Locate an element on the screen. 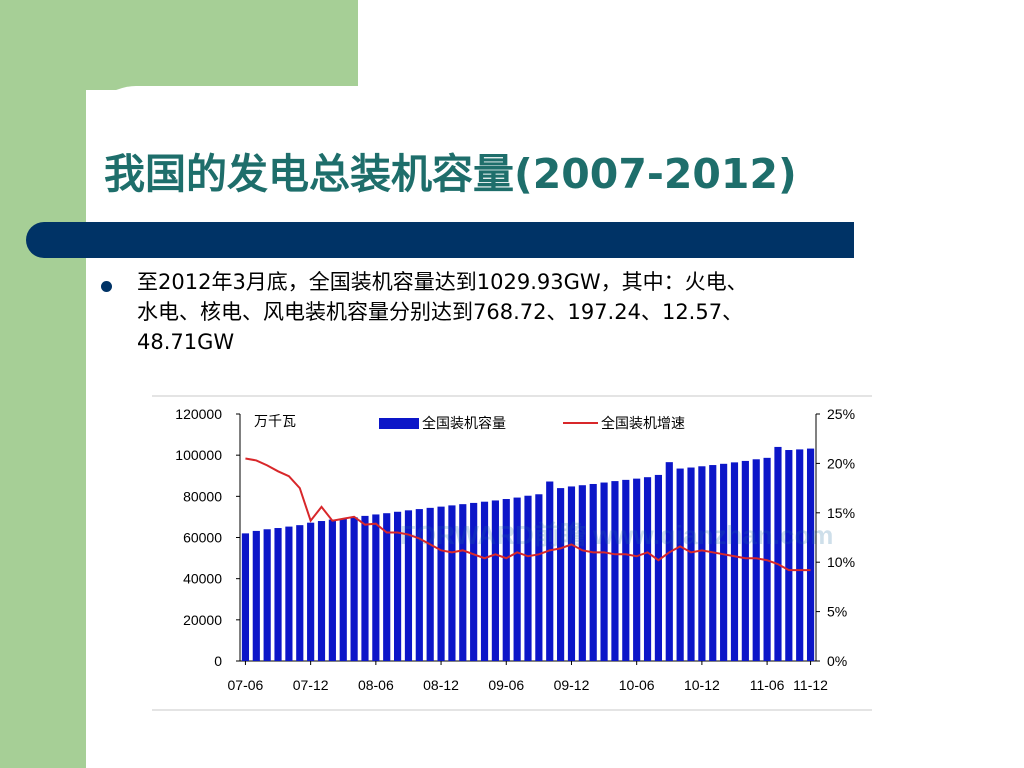 The image size is (1024, 768). legend-bar-label: 全国装机容量 is located at coordinates (464, 423).